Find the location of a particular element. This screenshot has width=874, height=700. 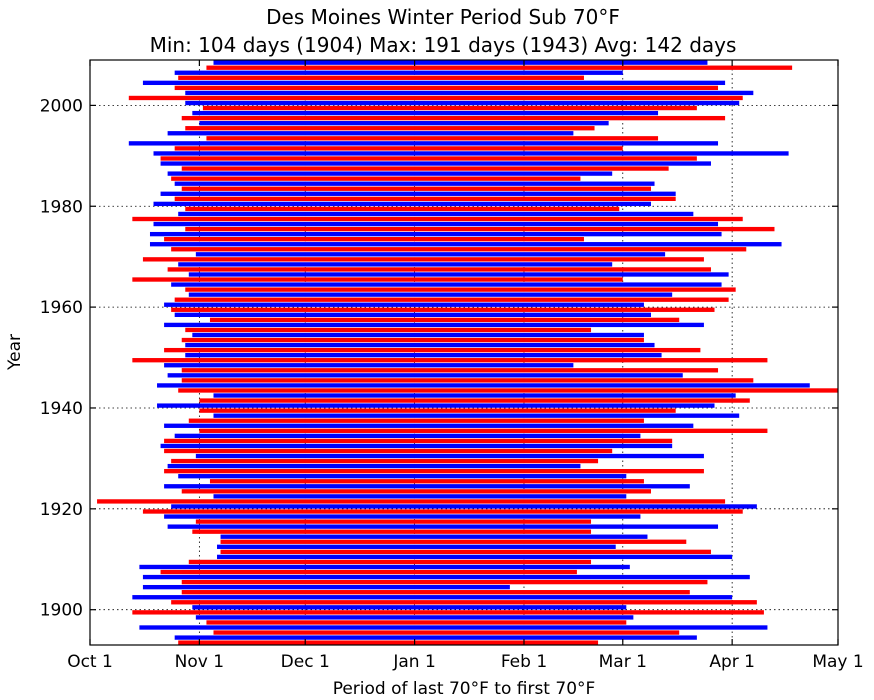

x-tick-label: Apr 1 is located at coordinates (732, 662).